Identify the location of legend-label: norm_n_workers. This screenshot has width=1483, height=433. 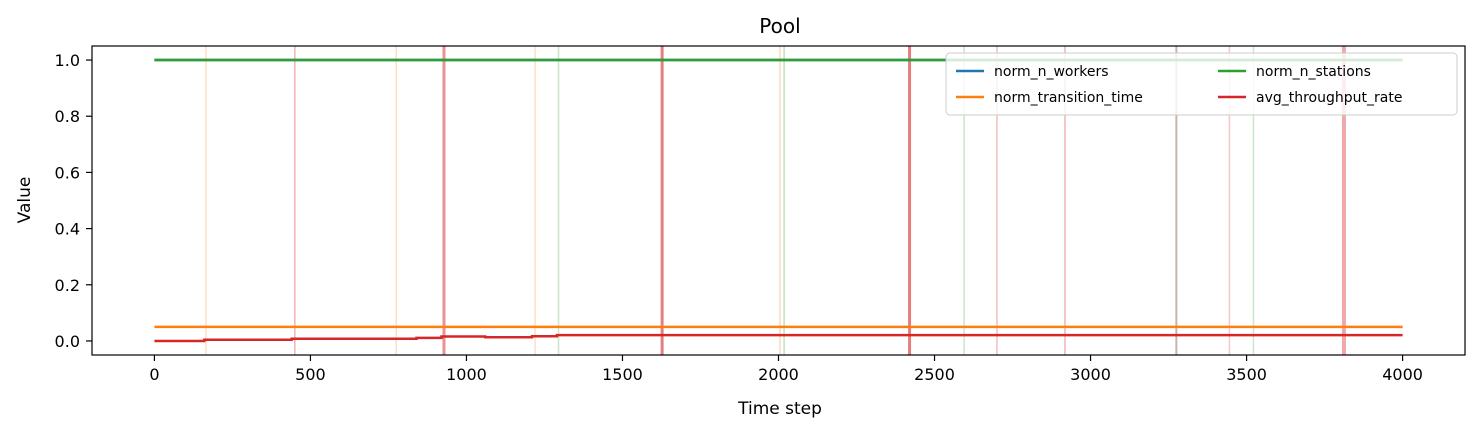
(1051, 72).